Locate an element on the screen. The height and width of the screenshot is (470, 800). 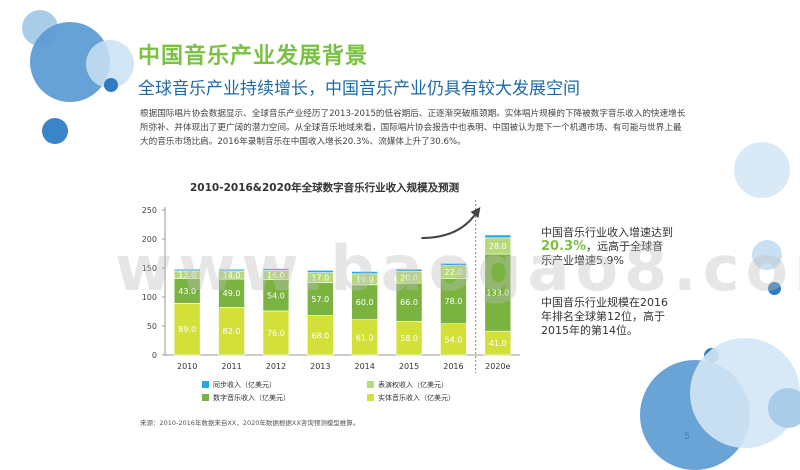
data-label: 60.0 is located at coordinates (365, 302).